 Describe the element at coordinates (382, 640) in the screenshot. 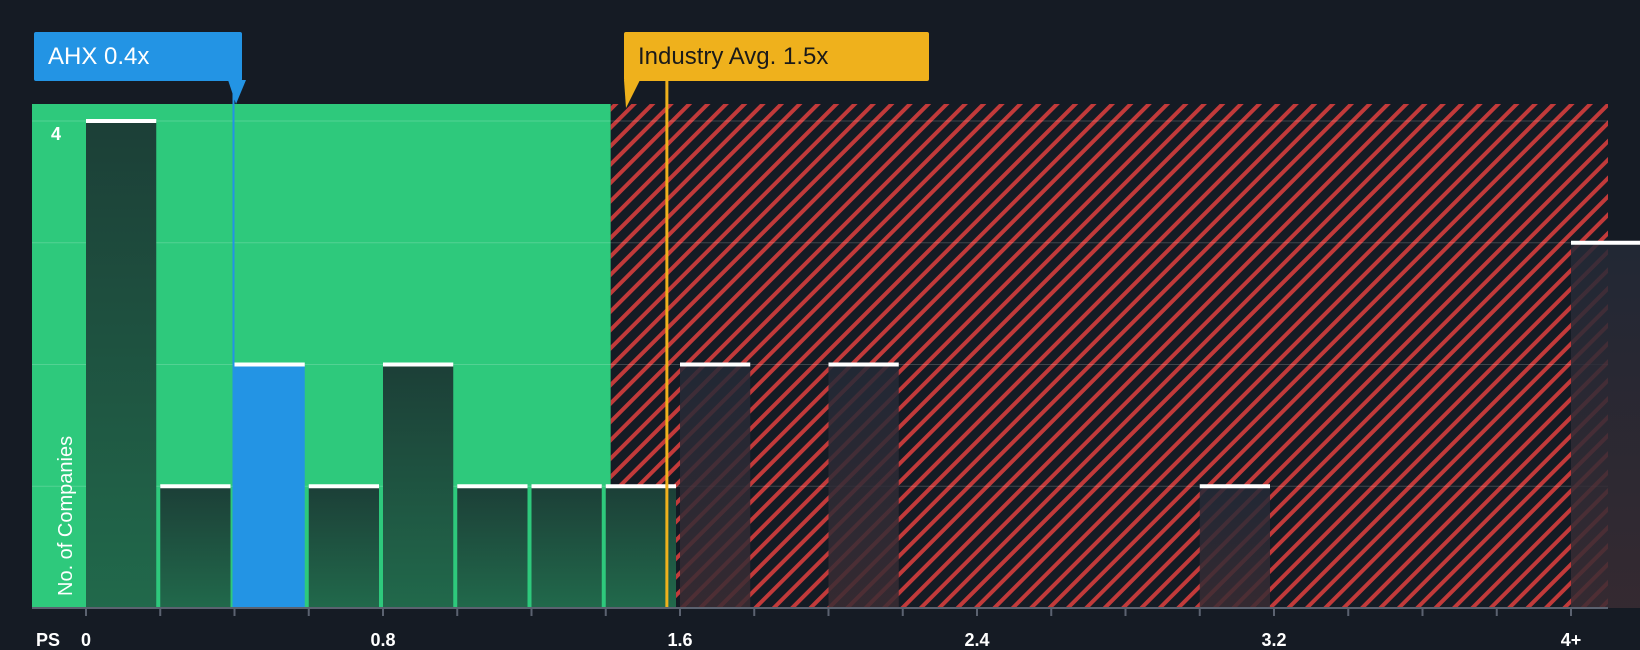

I see `x-tick-label: 0.8` at that location.